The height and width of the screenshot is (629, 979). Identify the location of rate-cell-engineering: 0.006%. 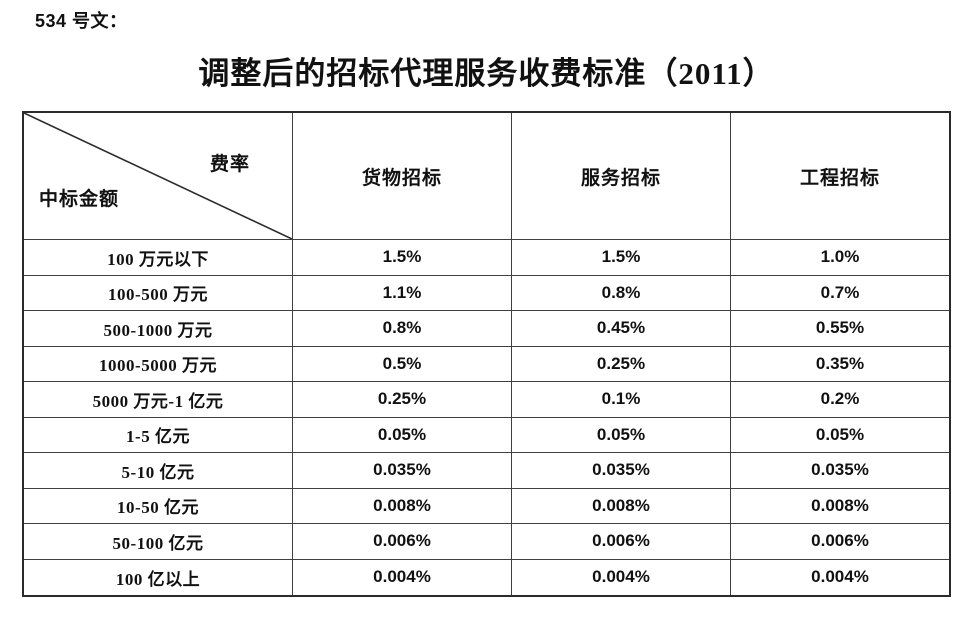
(840, 542).